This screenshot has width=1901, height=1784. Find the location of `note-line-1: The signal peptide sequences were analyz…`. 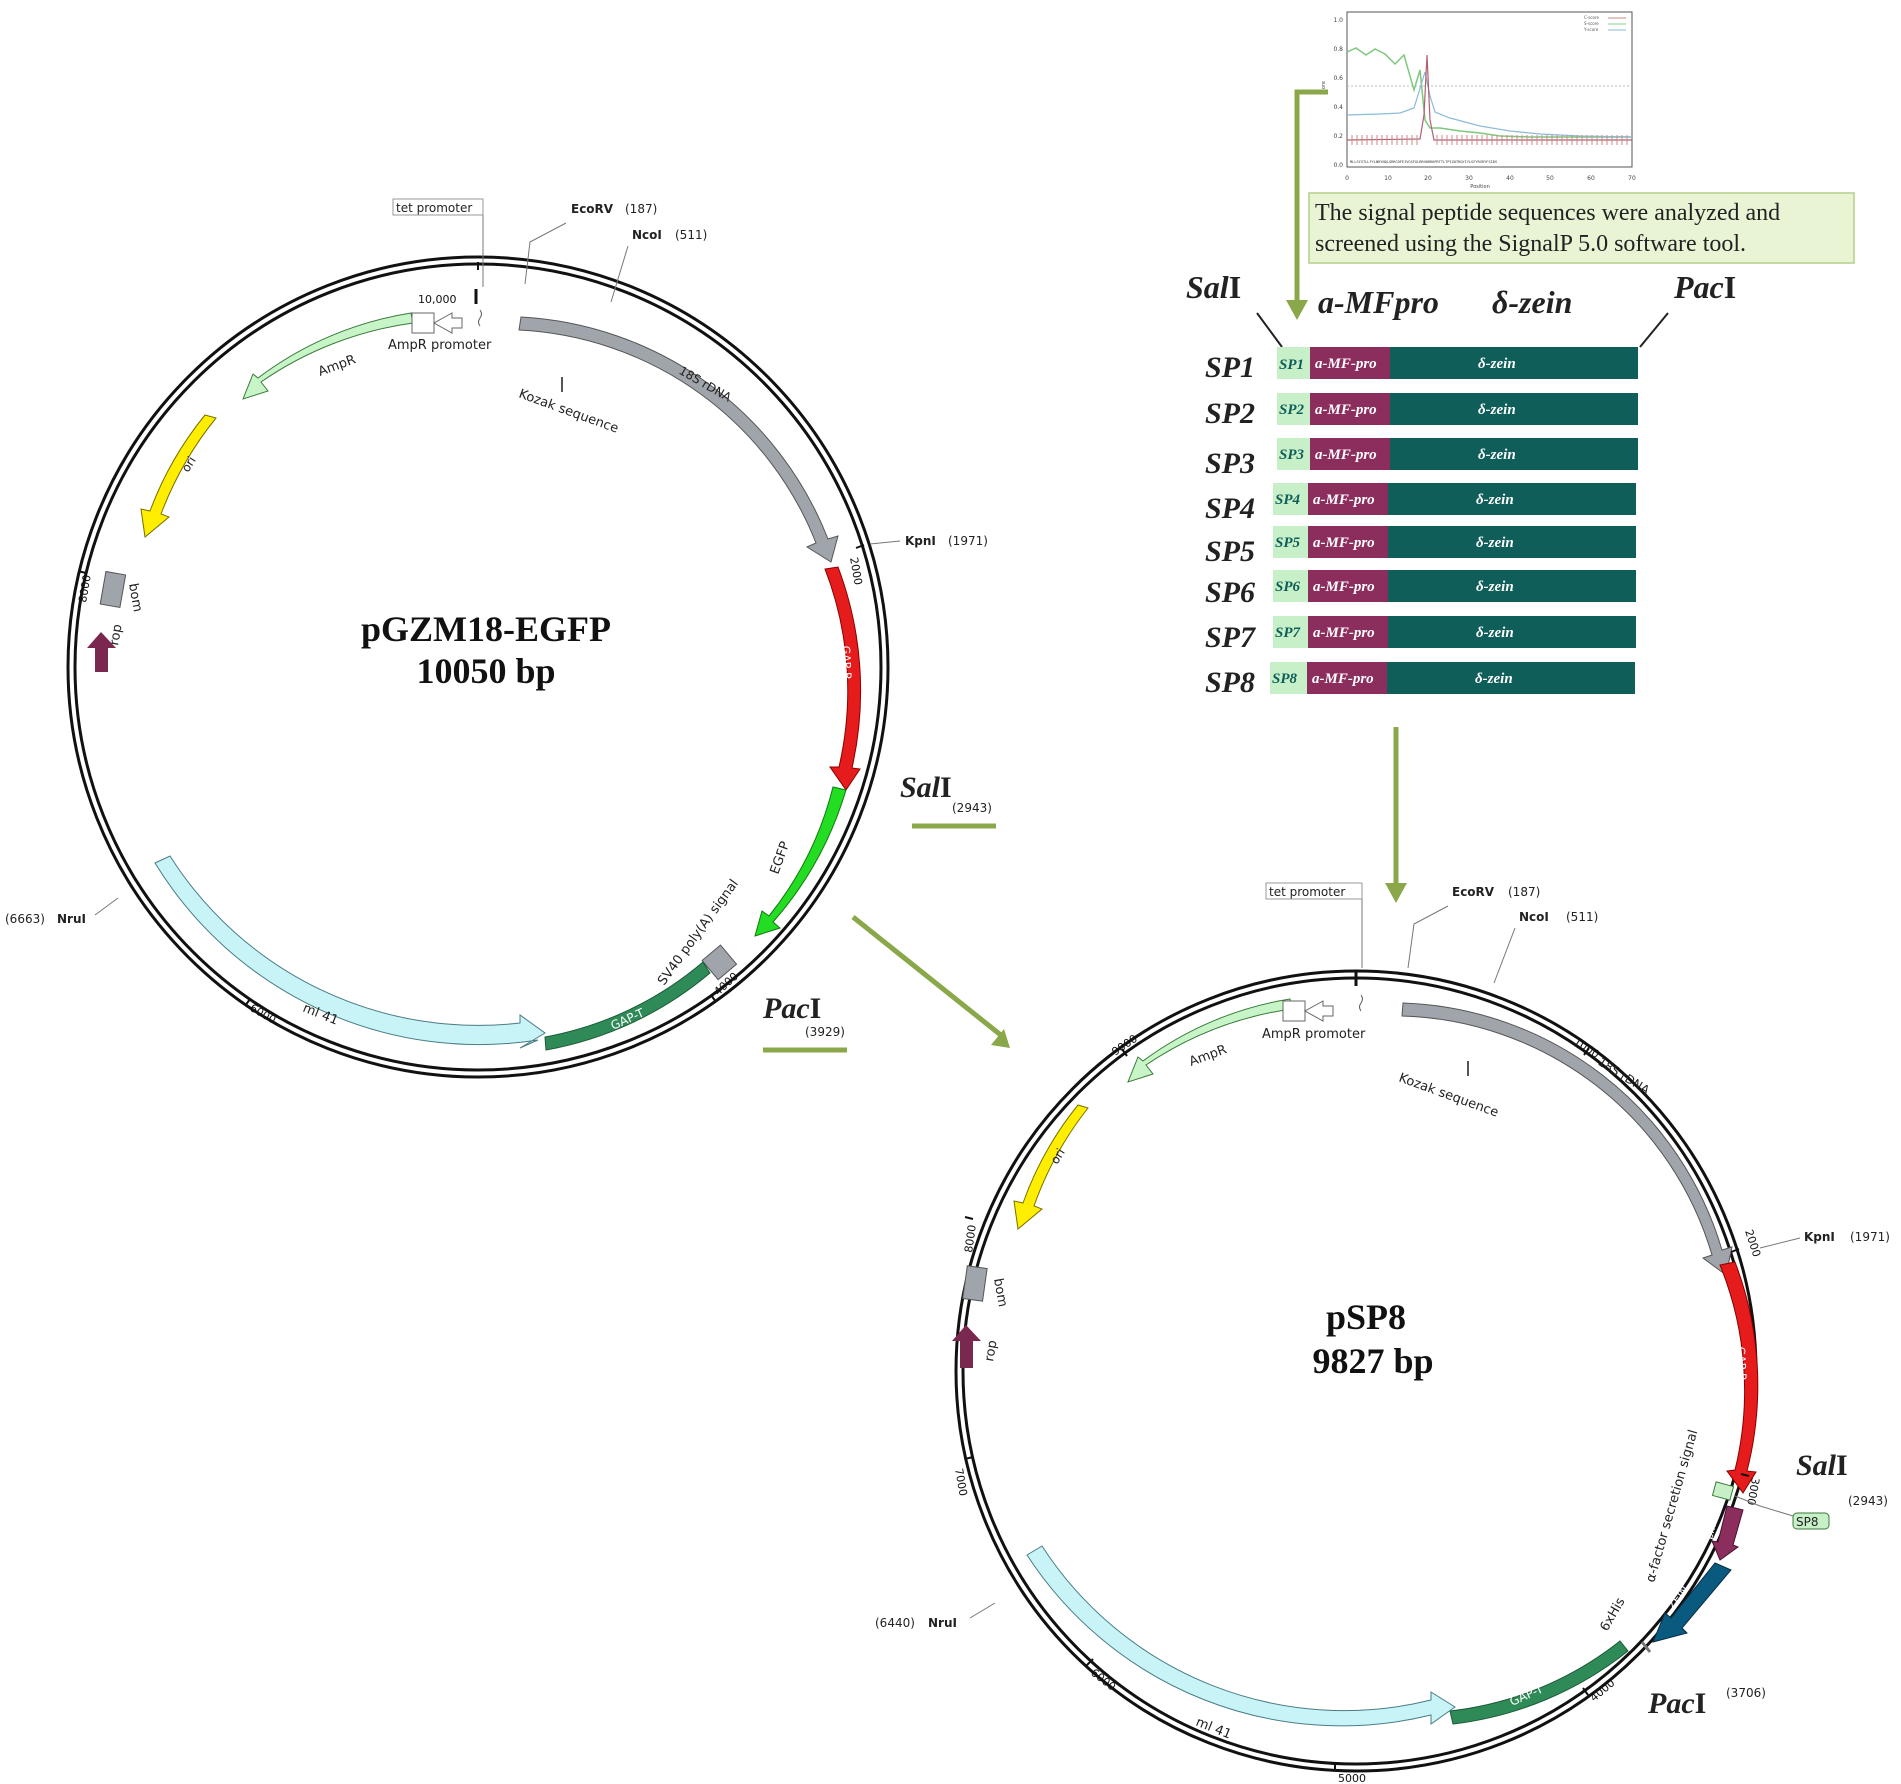

note-line-1: The signal peptide sequences were analyz… is located at coordinates (1547, 213).